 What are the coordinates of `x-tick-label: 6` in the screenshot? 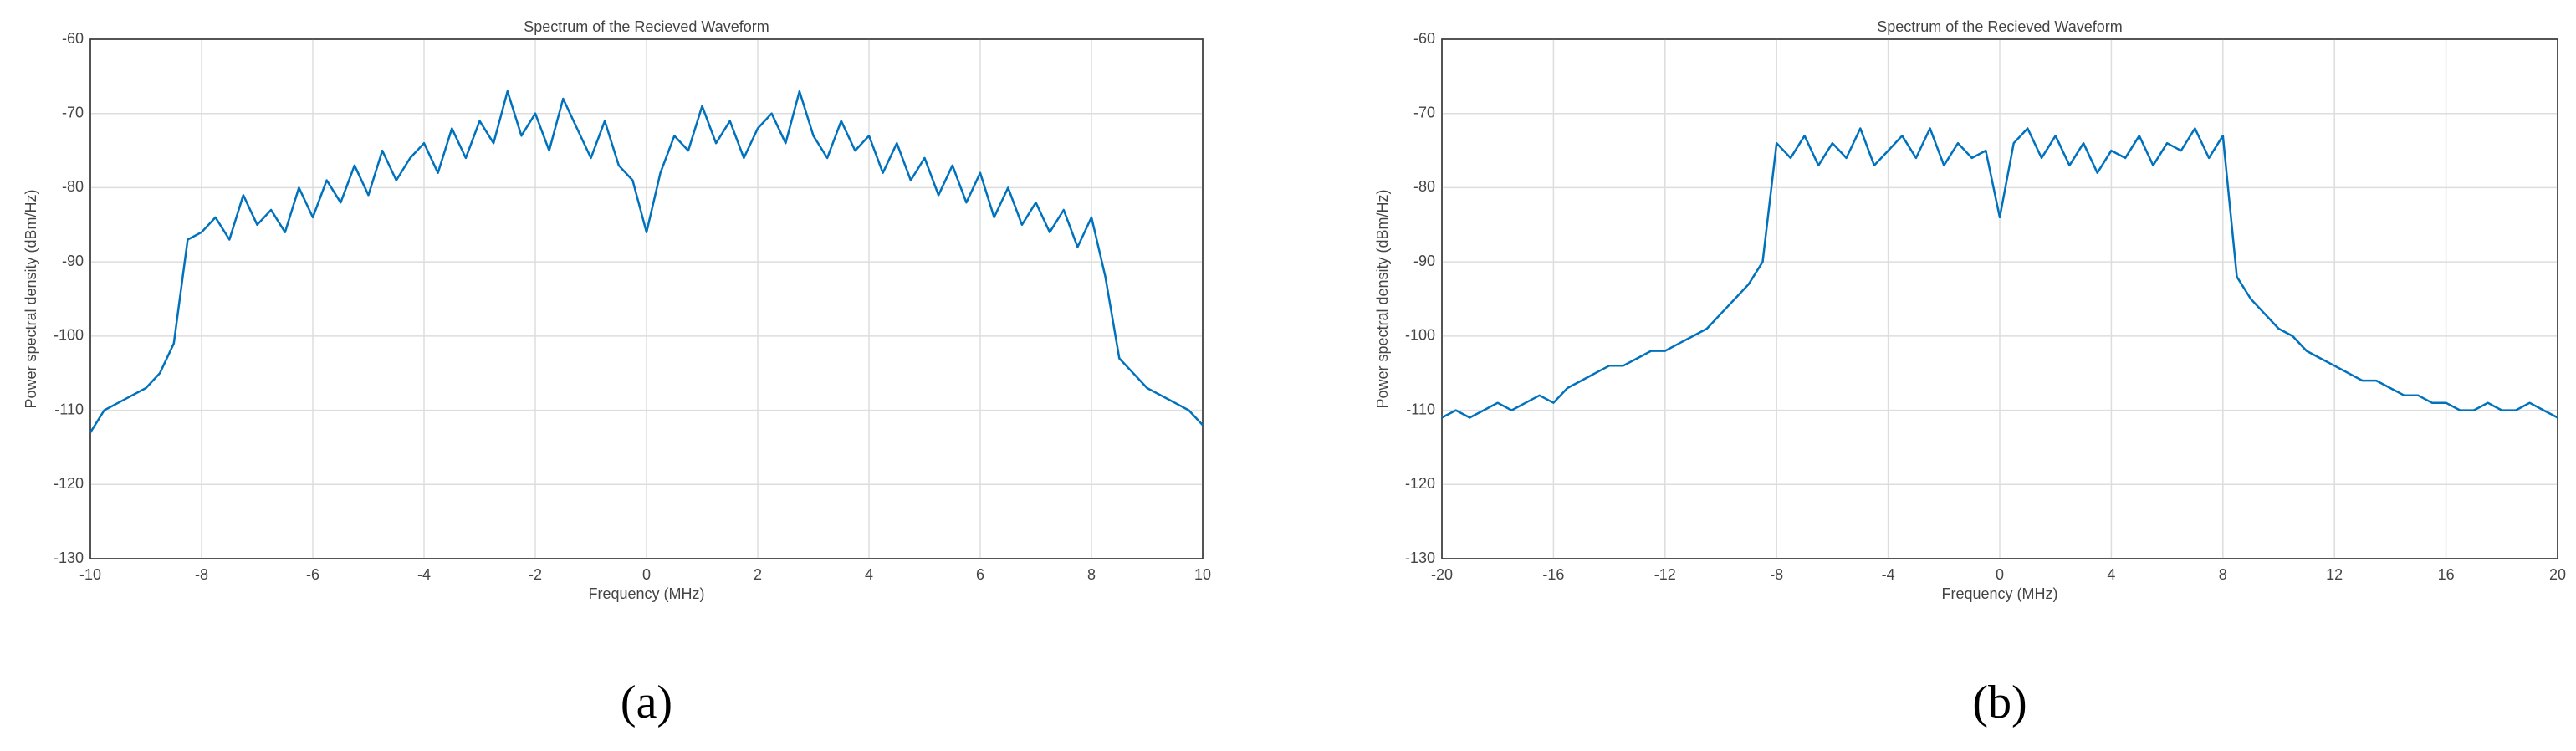 It's located at (980, 574).